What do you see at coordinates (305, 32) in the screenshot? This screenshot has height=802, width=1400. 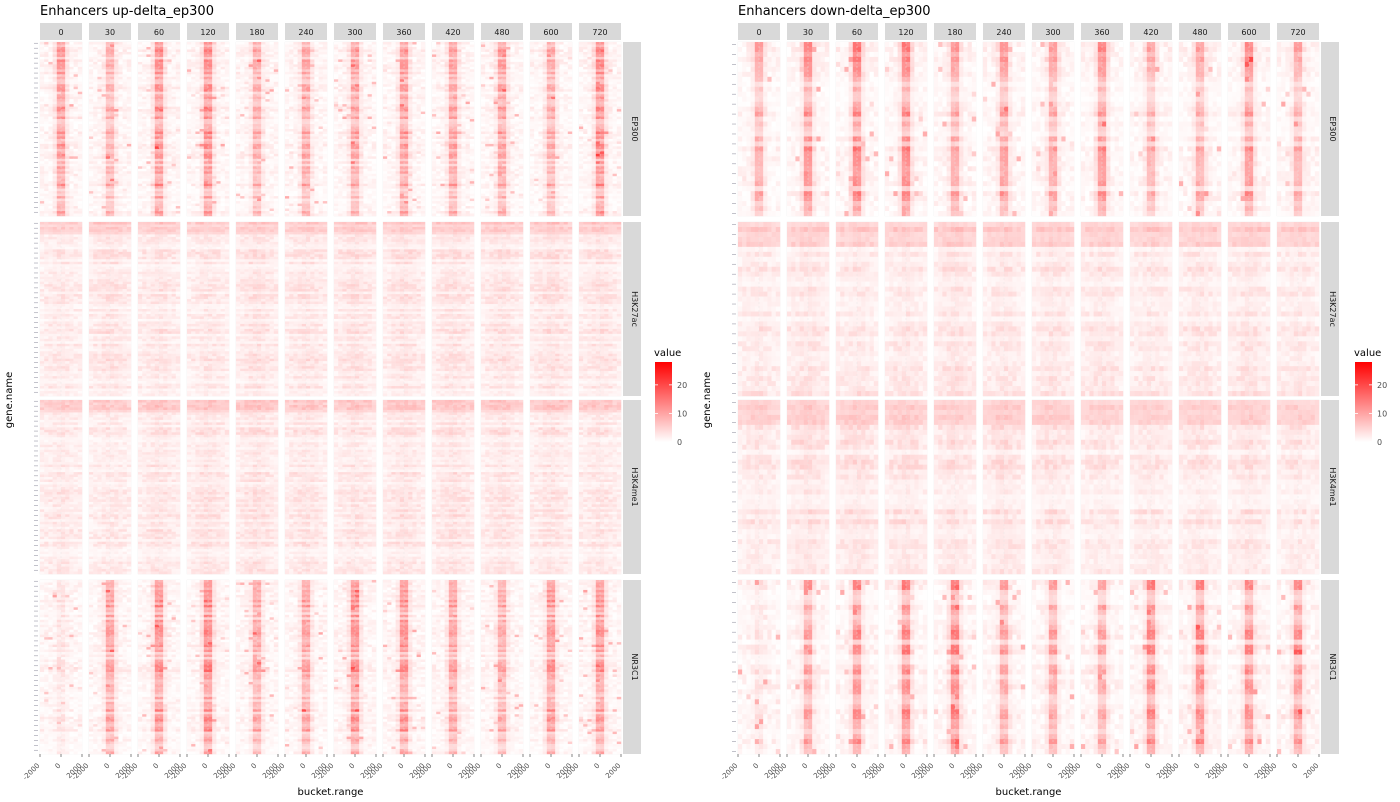 I see `col-strip-label: 240` at bounding box center [305, 32].